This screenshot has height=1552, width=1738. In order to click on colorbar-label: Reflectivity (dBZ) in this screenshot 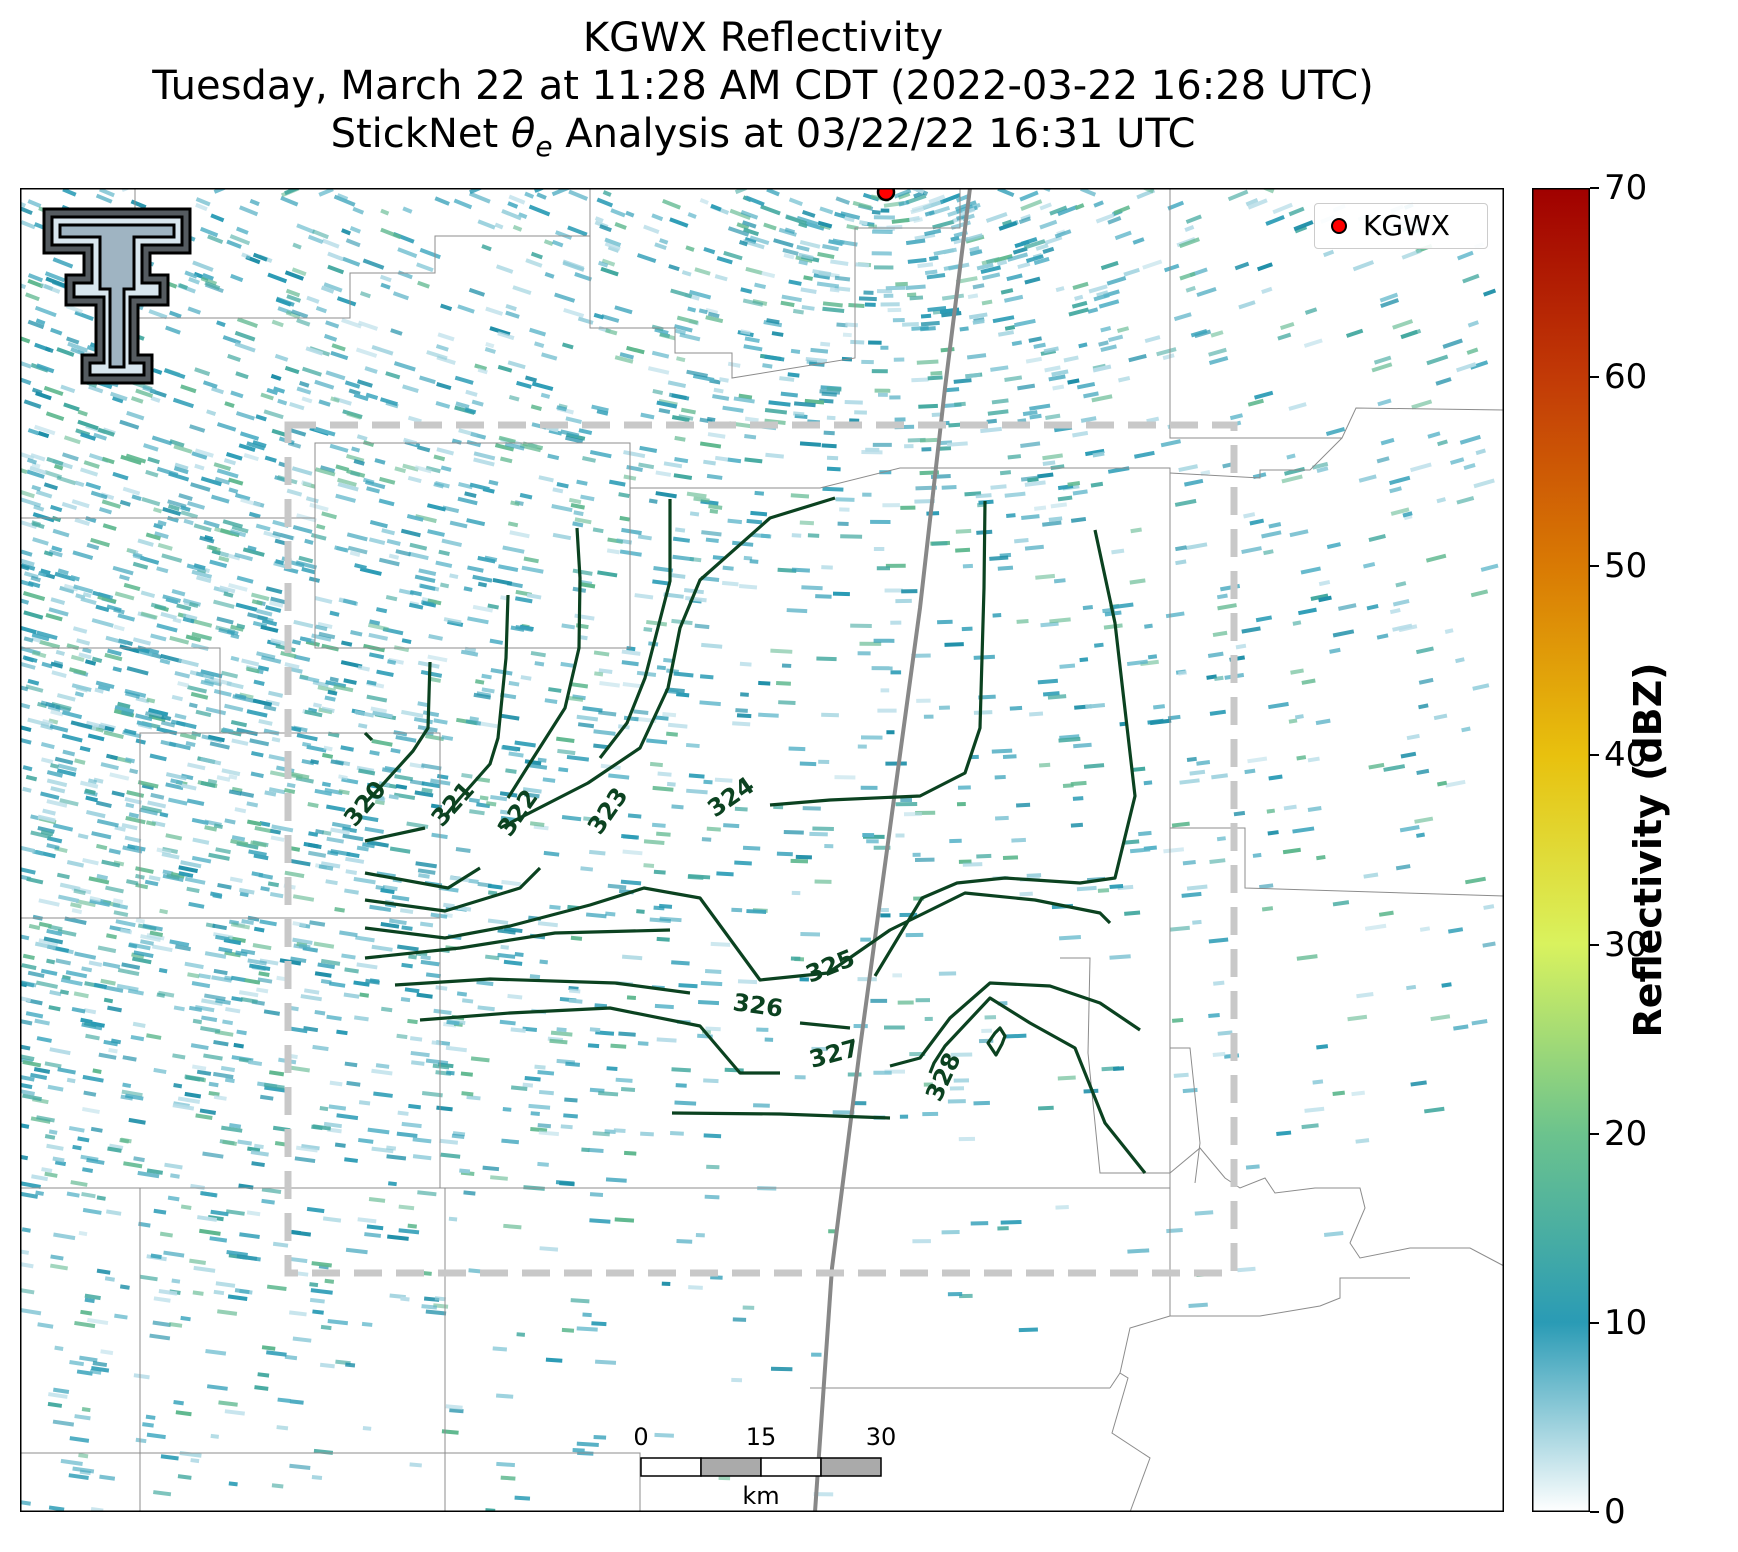, I will do `click(1648, 850)`.